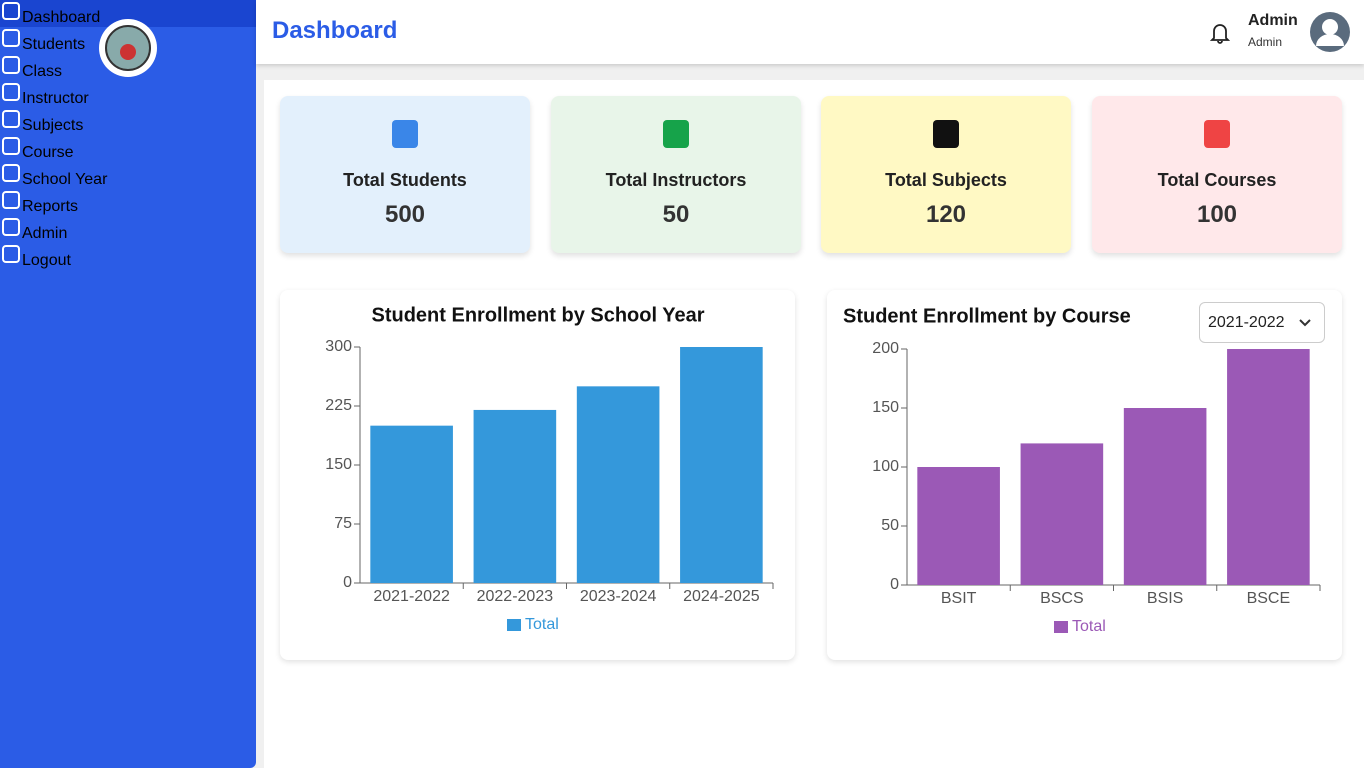 The image size is (1364, 768). Describe the element at coordinates (48, 152) in the screenshot. I see `nav-label: Course` at that location.